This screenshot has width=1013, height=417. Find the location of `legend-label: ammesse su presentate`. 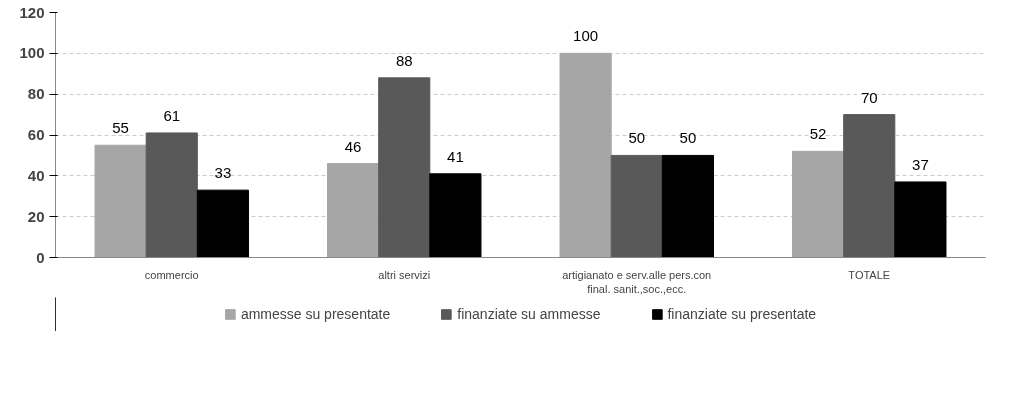

legend-label: ammesse su presentate is located at coordinates (315, 314).